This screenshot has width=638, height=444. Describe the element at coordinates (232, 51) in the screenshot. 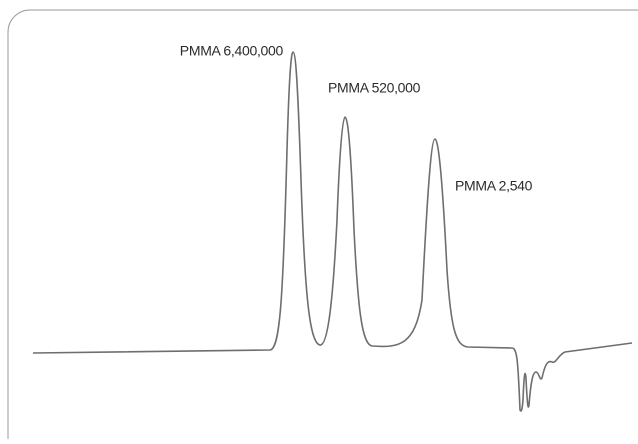

I see `peak-label: PMMA 6,400,000` at that location.